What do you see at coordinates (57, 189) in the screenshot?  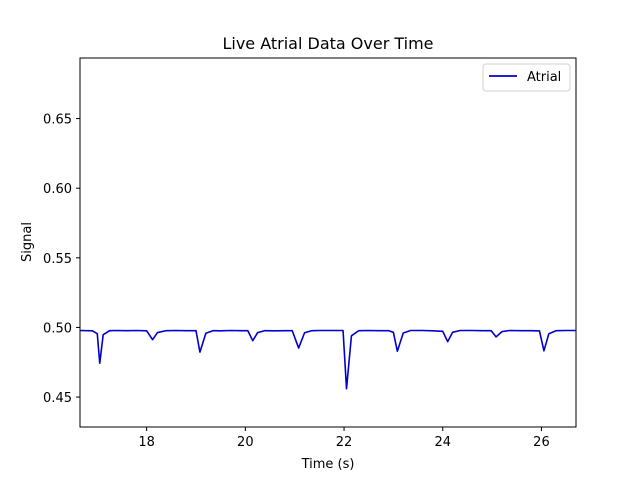 I see `y-tick-label: 0.60` at bounding box center [57, 189].